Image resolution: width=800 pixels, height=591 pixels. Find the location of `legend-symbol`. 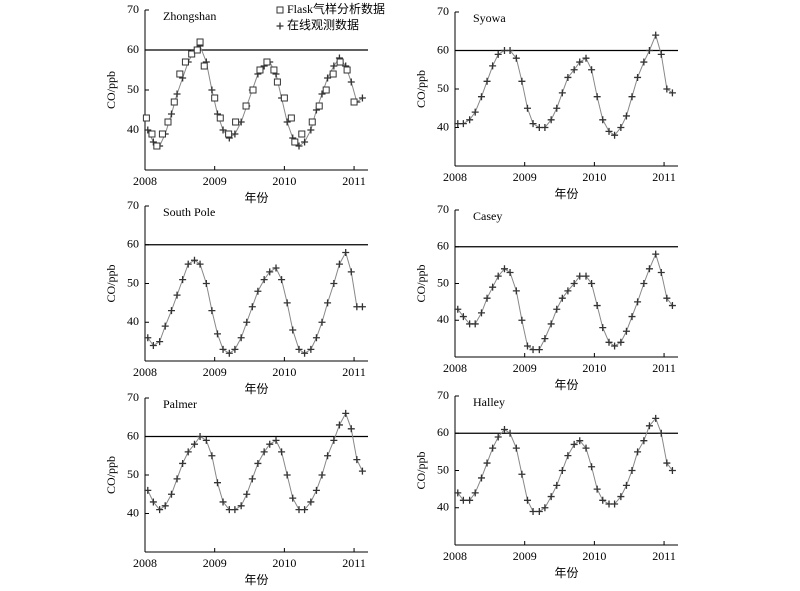

legend-symbol is located at coordinates (280, 26).